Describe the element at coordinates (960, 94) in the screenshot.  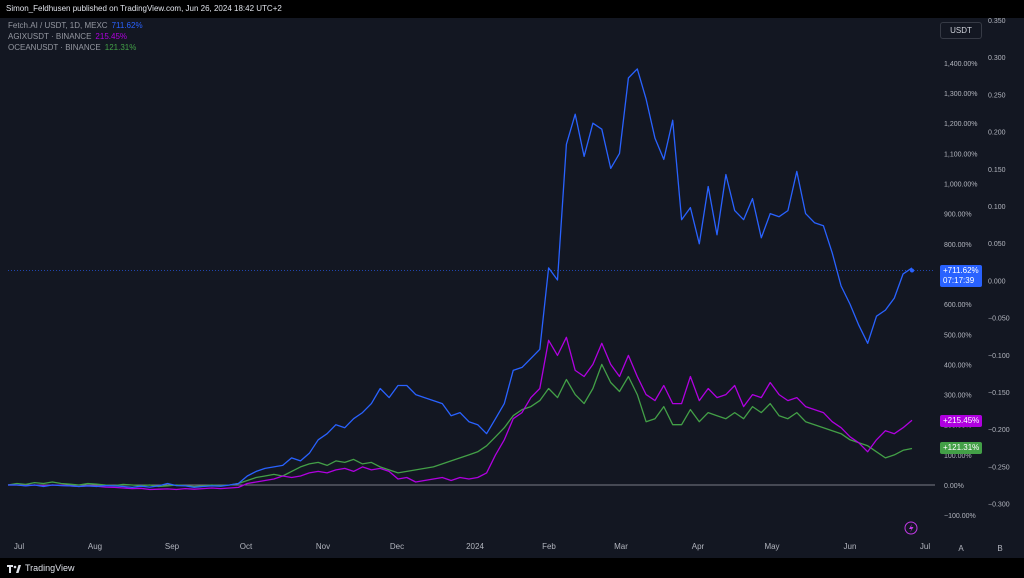
I see `y-tick-pct-label: 1,300.00%` at that location.